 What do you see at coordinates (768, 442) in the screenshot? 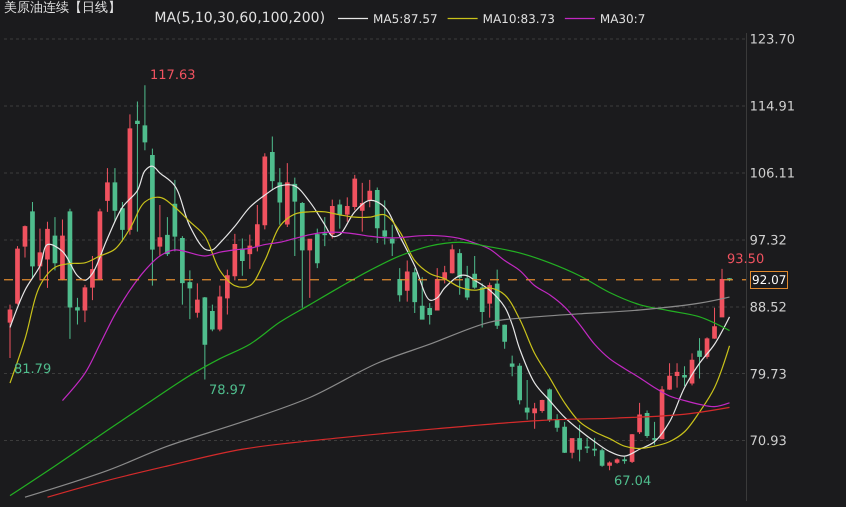
I see `y-tick-label: 70.93` at bounding box center [768, 442].